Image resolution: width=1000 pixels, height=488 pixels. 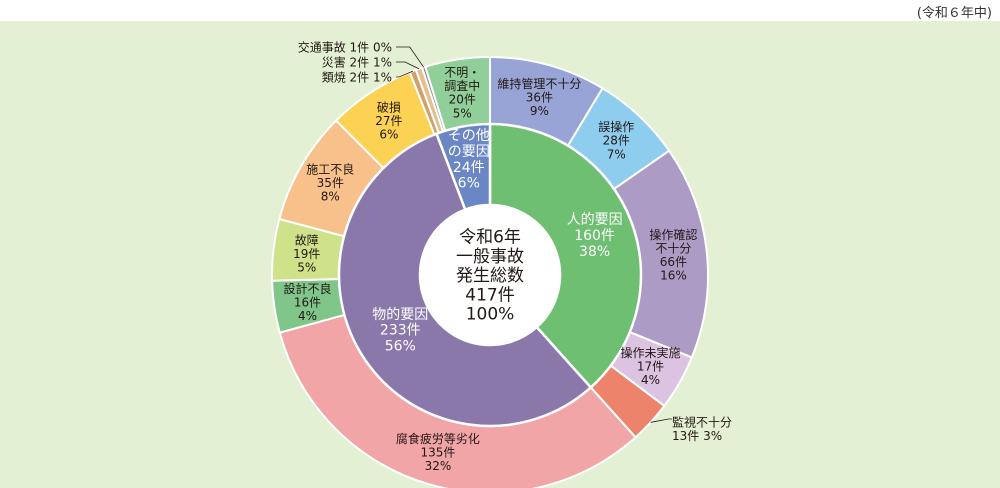 What do you see at coordinates (388, 120) in the screenshot?
I see `outer-label-破損: 破損 27件 6%` at bounding box center [388, 120].